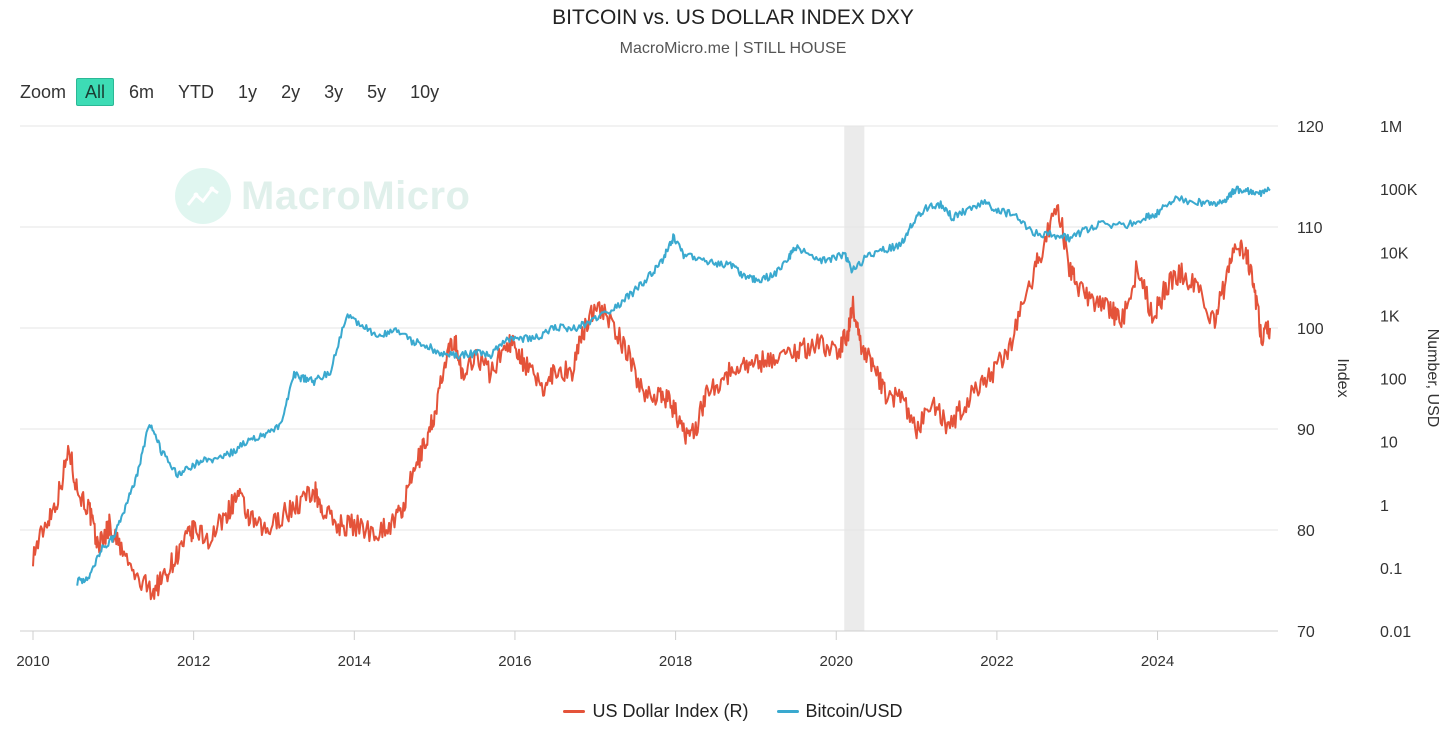 Image resolution: width=1456 pixels, height=736 pixels. I want to click on y-usd-tick-label: 100, so click(1393, 380).